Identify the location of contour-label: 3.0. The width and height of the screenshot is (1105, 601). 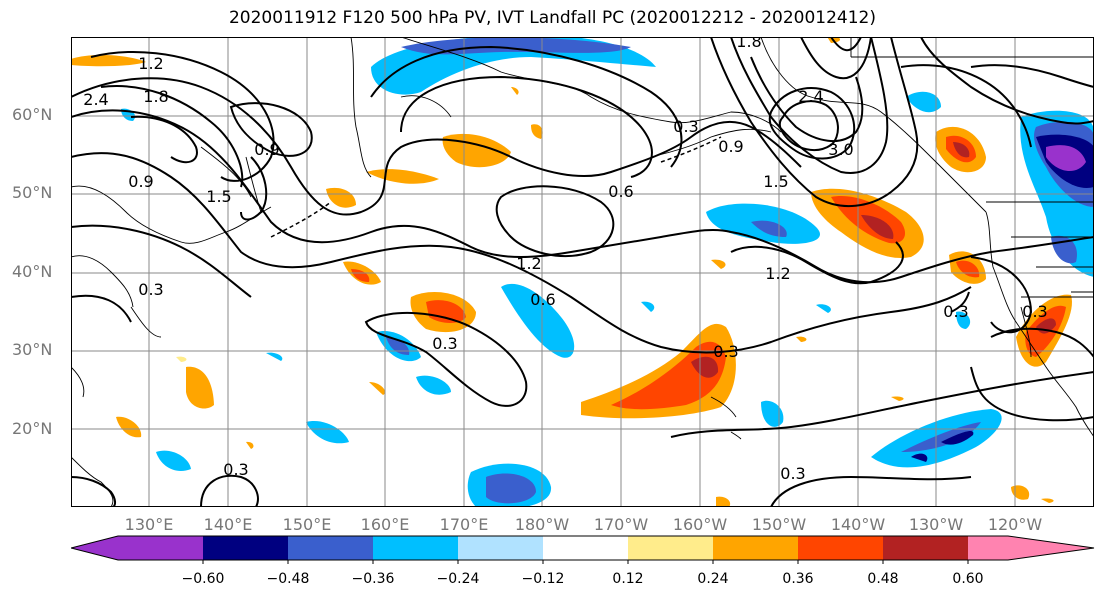
(840, 149).